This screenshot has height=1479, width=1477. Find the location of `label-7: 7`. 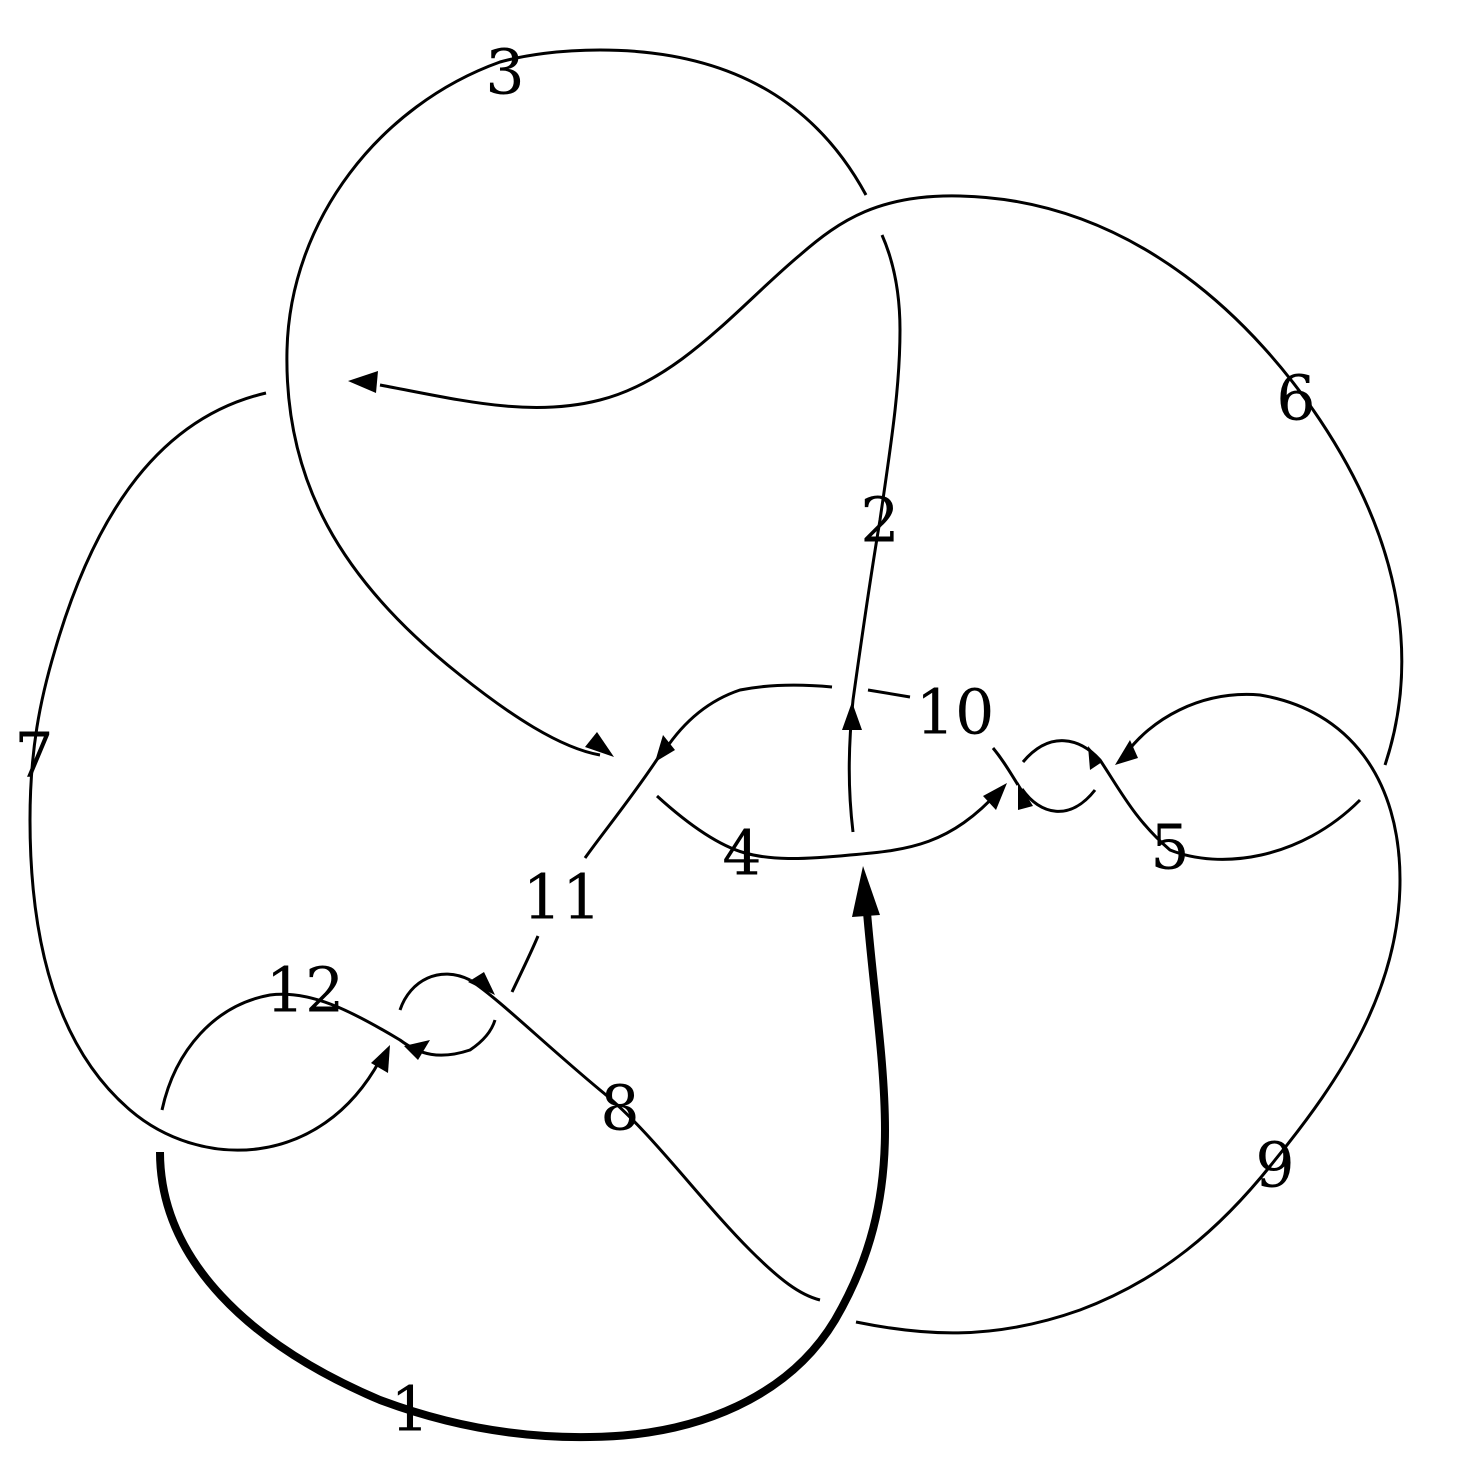

label-7: 7 is located at coordinates (33, 755).